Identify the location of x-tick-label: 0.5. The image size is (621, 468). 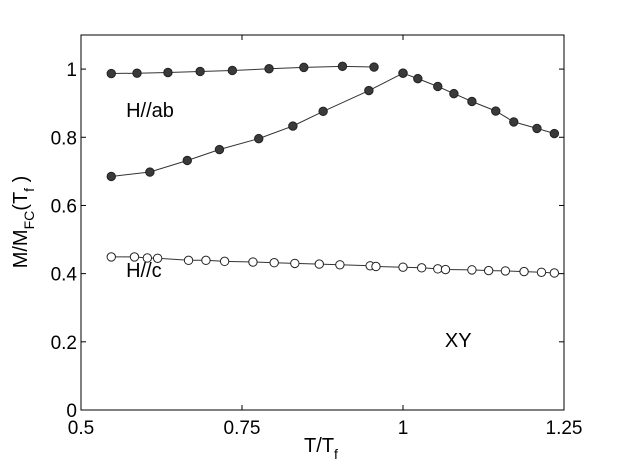
(81, 428).